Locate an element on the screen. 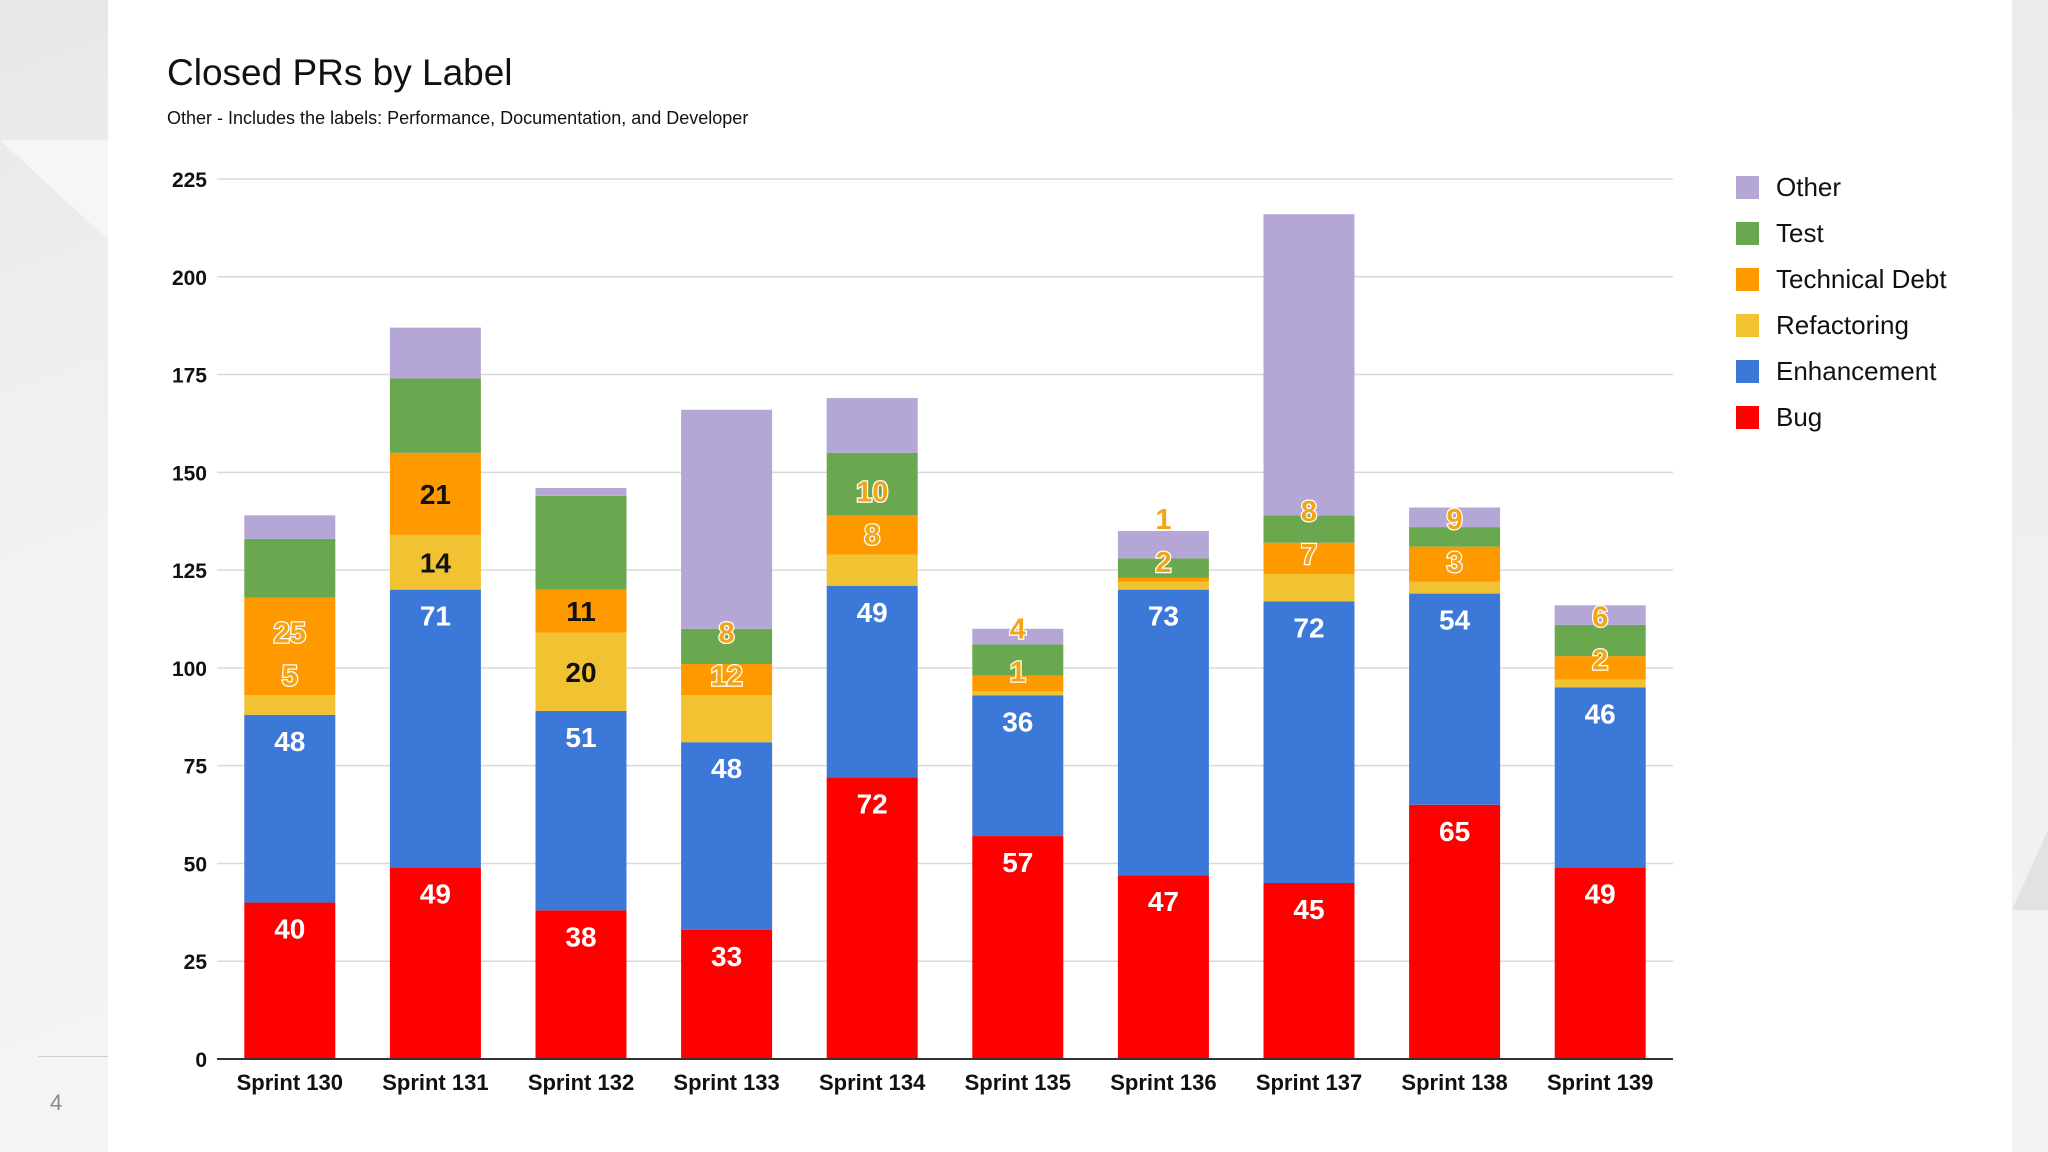 The image size is (2048, 1152). legend-item-enhancement: Enhancement is located at coordinates (1841, 371).